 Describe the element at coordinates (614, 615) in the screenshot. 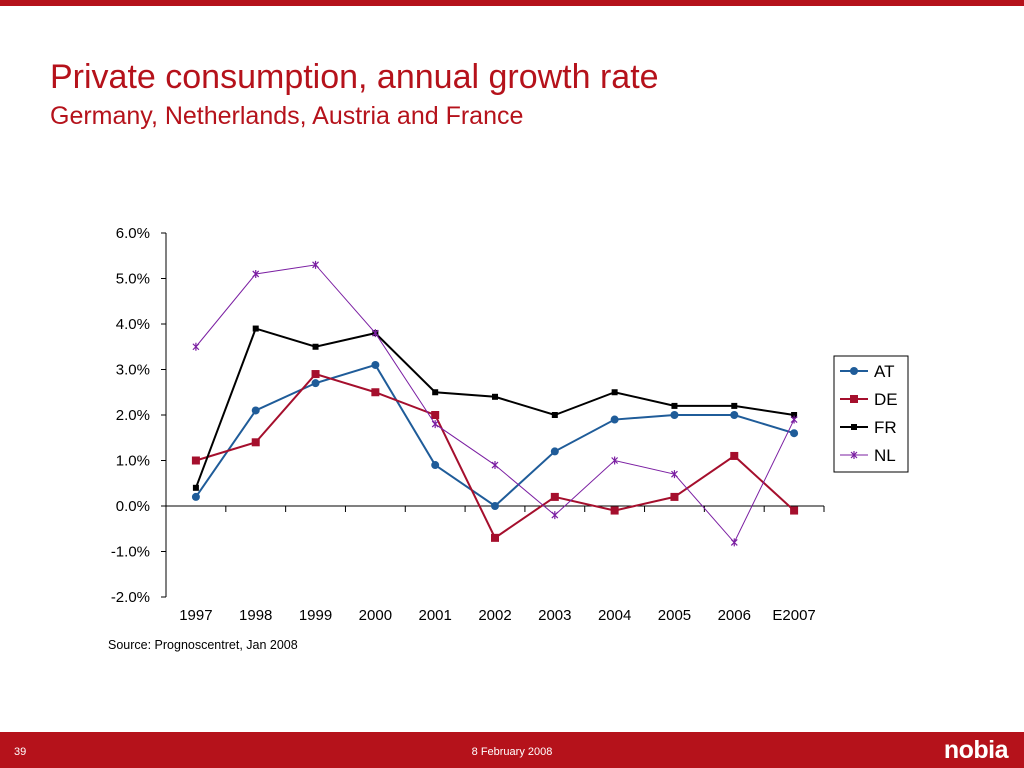

I see `x-tick-label: 2004` at that location.